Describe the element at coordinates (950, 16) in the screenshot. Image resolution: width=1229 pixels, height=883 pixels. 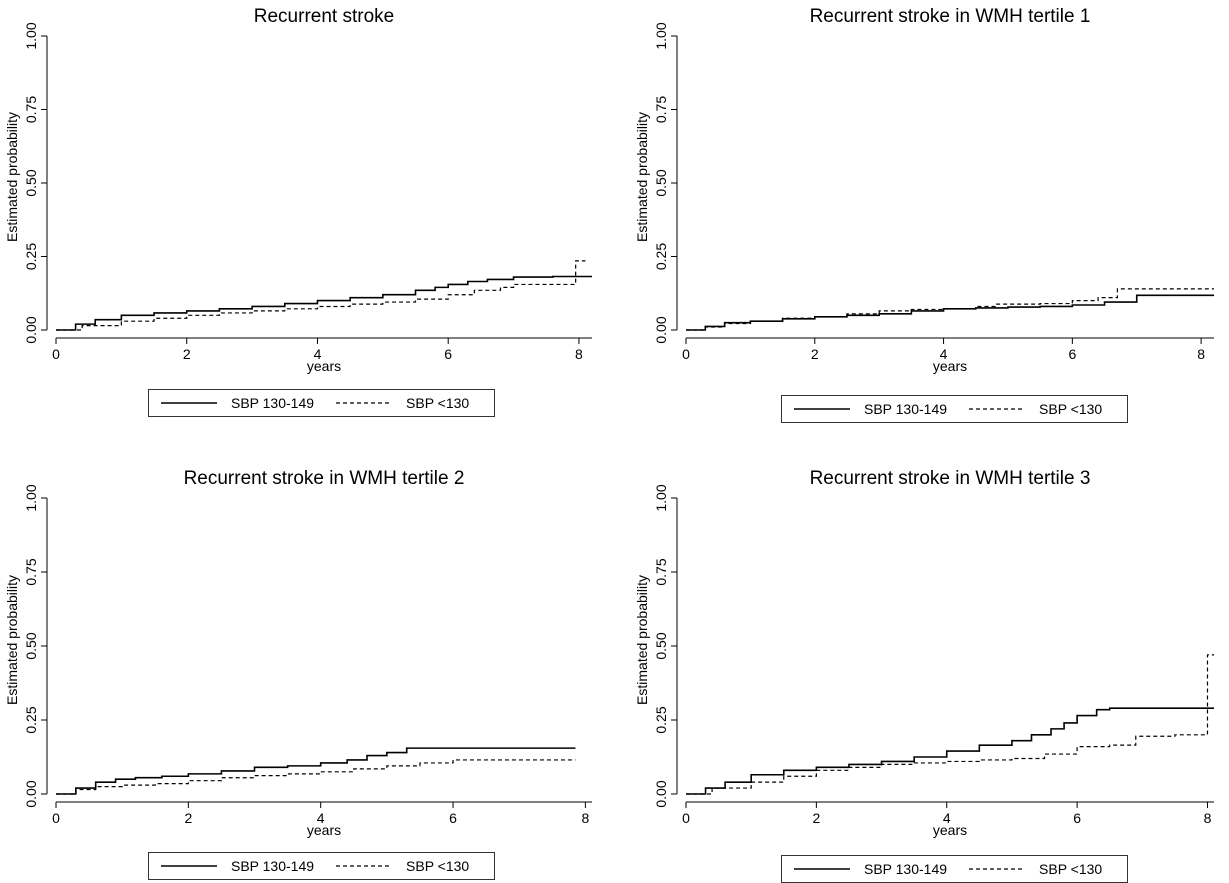
I see `chart-title: Recurrent stroke in WMH tertile 1` at that location.